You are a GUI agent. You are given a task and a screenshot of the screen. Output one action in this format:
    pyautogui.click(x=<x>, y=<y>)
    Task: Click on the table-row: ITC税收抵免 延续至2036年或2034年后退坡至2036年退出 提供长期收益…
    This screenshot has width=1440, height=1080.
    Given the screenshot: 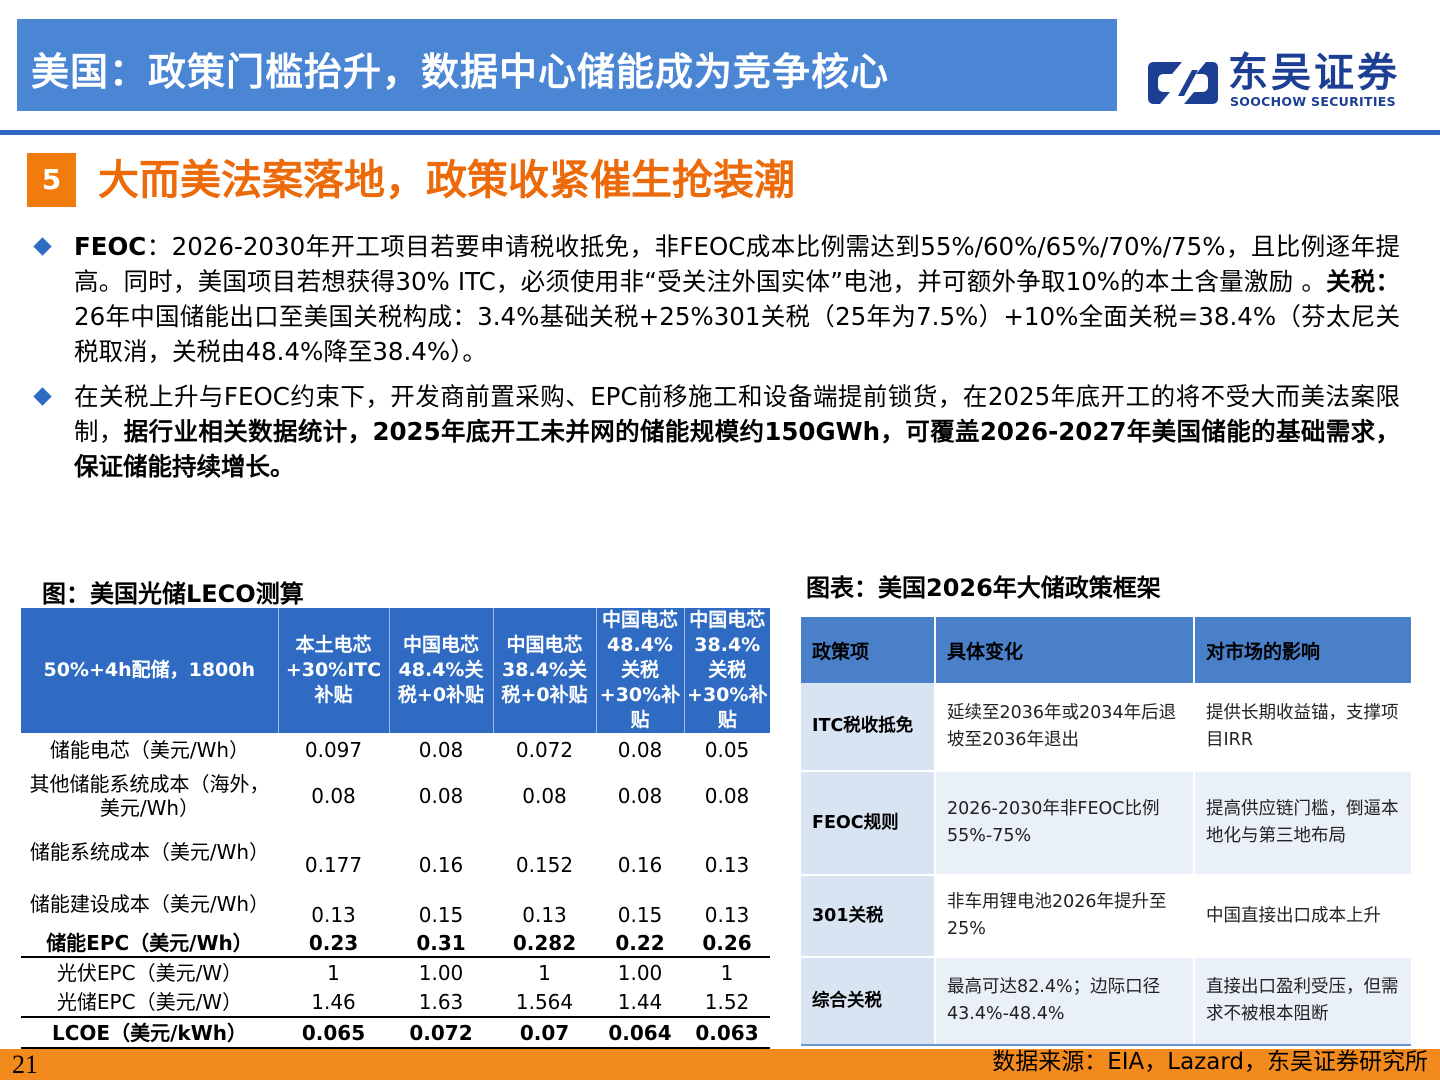 What is the action you would take?
    pyautogui.click(x=1106, y=727)
    